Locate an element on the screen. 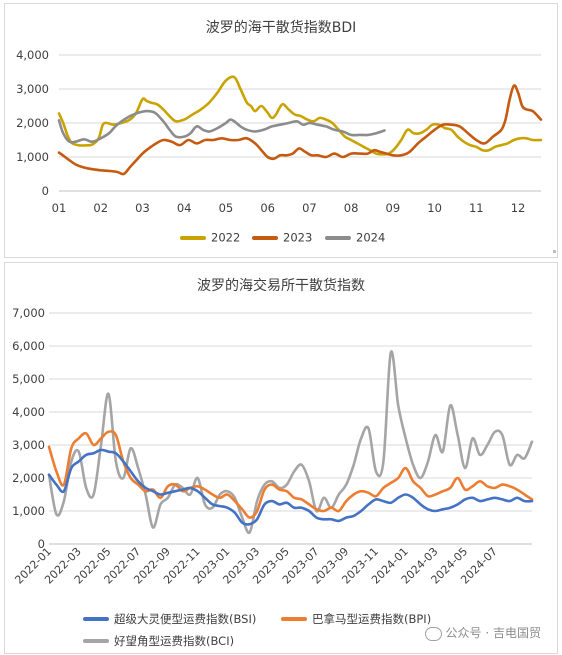 This screenshot has width=562, height=655. bdi-x-tick-label: 09 is located at coordinates (393, 208).